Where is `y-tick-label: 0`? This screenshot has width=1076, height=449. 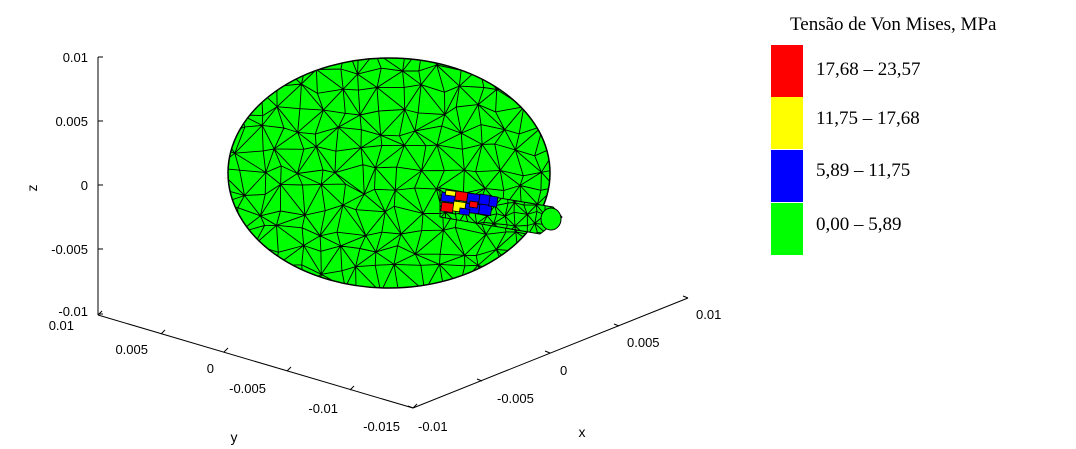 y-tick-label: 0 is located at coordinates (210, 368).